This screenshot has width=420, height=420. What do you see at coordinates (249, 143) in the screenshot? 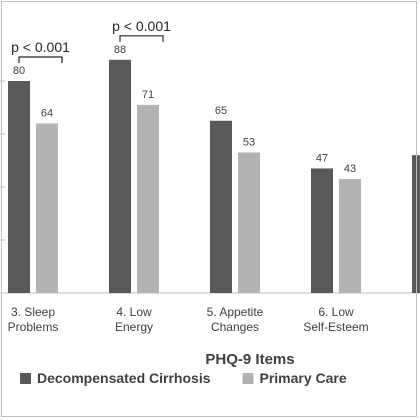
I see `data-label: 53` at bounding box center [249, 143].